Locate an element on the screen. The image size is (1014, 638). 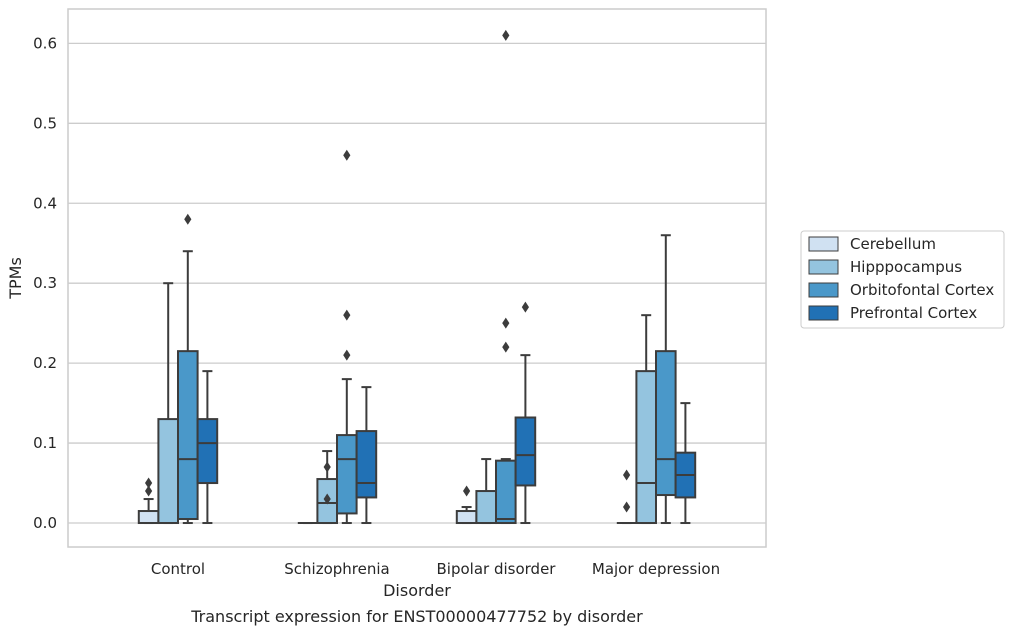
legend-label: Orbitofontal Cortex is located at coordinates (922, 290).